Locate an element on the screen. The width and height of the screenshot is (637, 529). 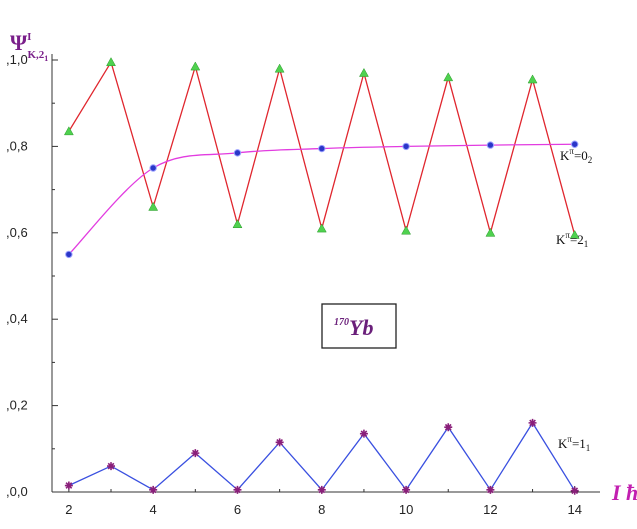
x-tick-label: 4 is located at coordinates (153, 509).